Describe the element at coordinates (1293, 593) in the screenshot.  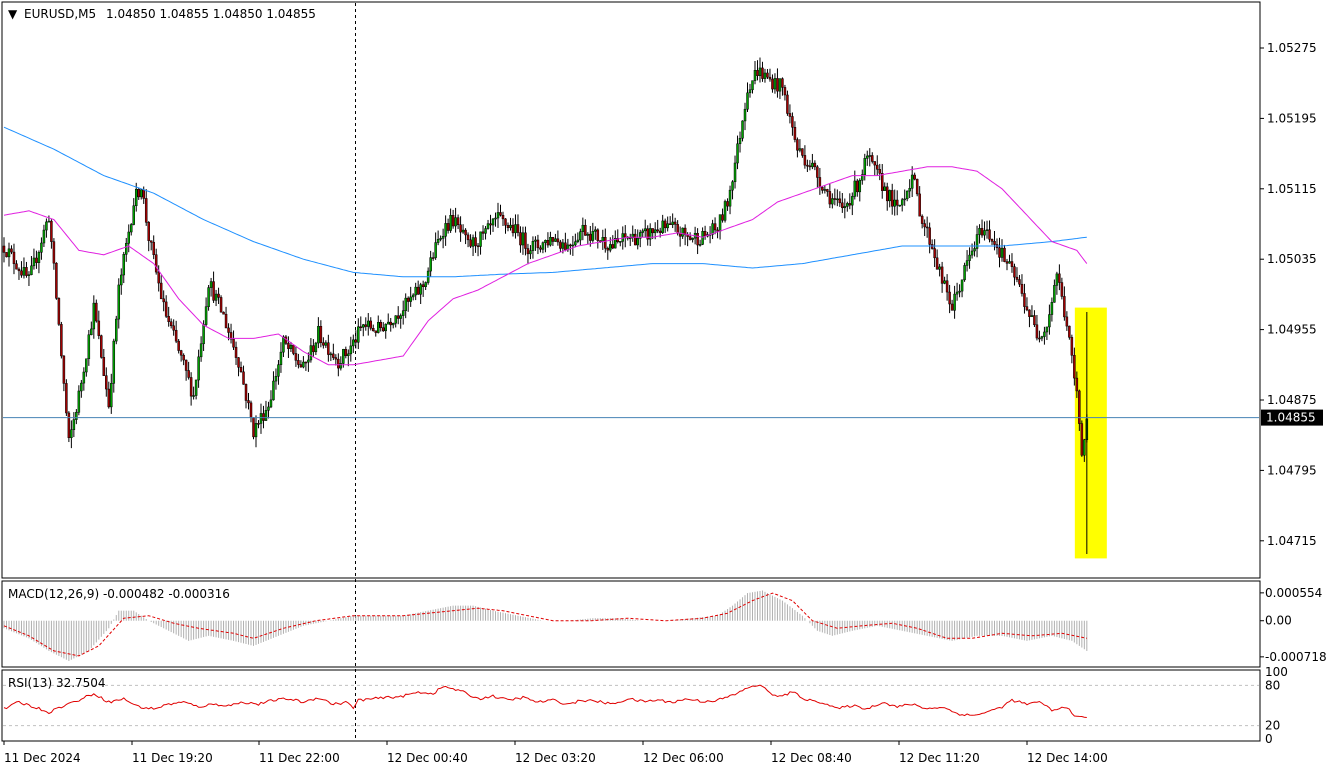
I see `macd-tick-label: 0.000554` at that location.